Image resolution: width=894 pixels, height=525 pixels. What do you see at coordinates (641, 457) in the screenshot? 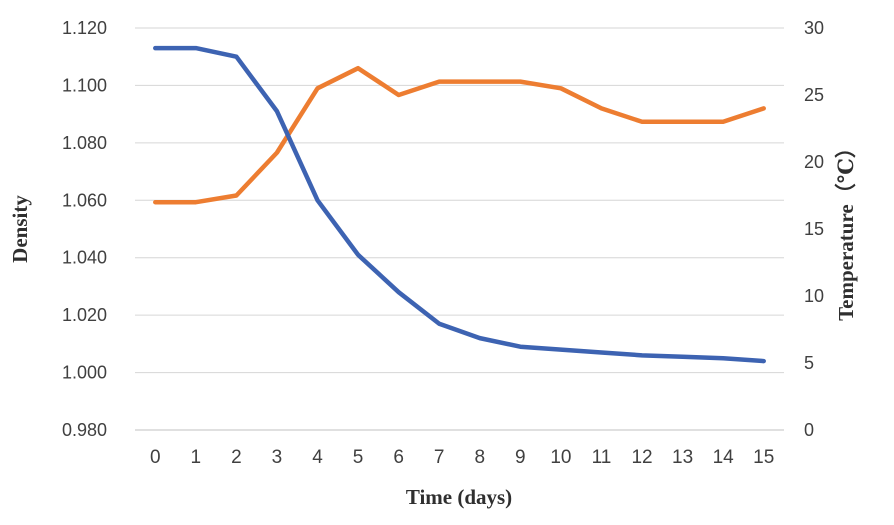
I see `x-axis-tick-label: 12` at bounding box center [641, 457].